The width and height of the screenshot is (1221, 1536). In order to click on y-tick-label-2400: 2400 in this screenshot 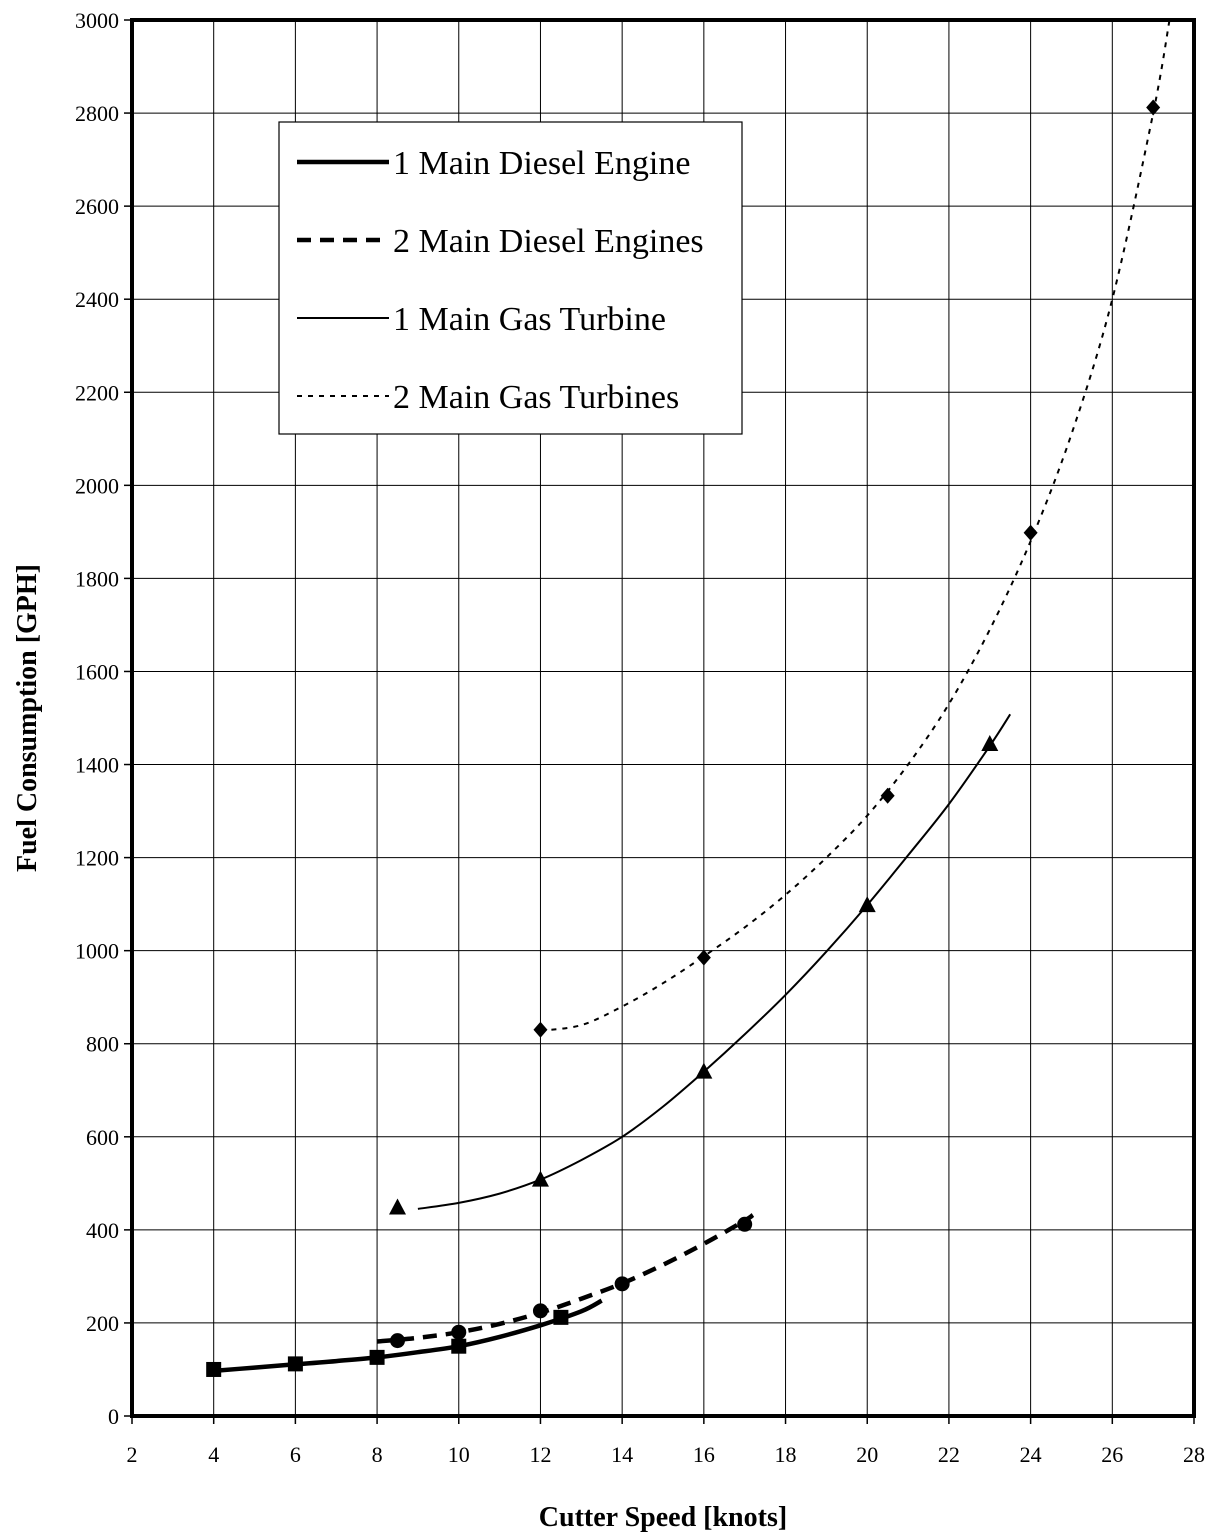, I will do `click(97, 299)`.